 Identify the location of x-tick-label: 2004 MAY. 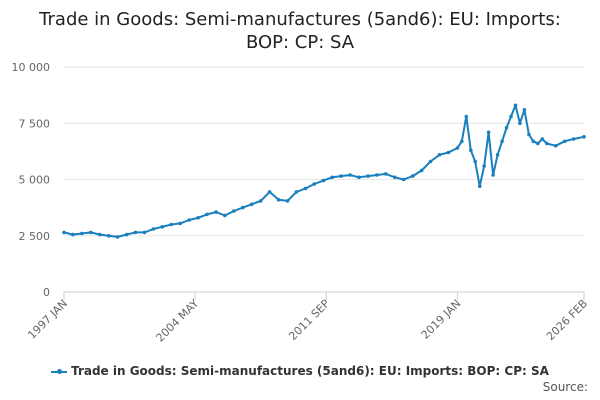
(178, 321).